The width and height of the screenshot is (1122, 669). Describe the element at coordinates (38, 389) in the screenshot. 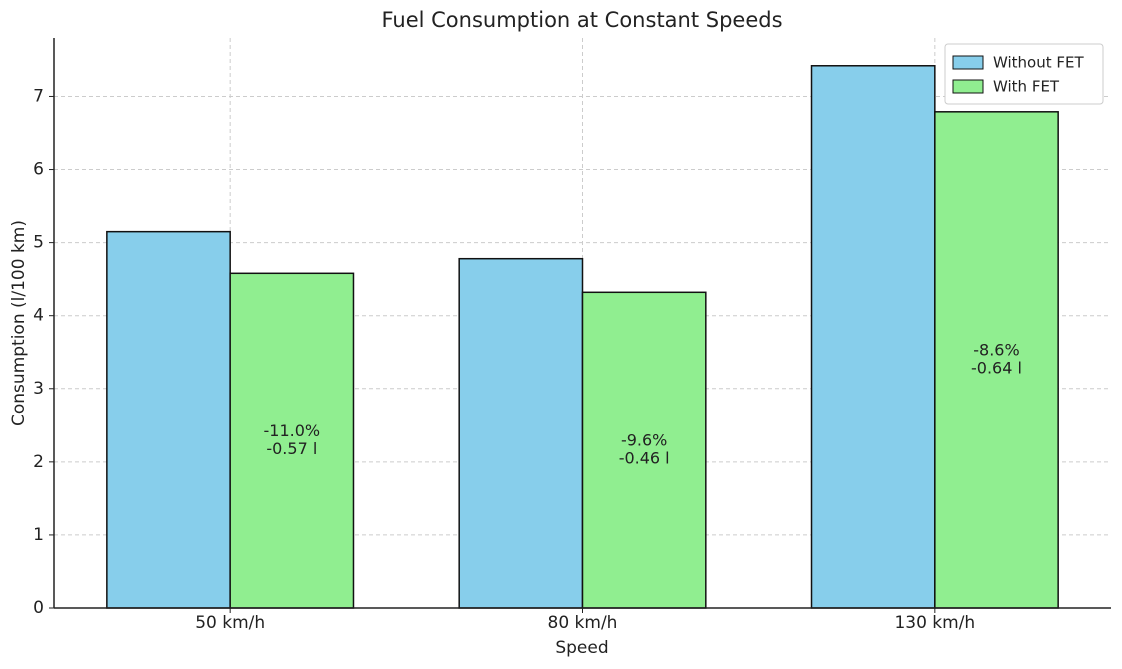

I see `y-tick-label: 3` at that location.